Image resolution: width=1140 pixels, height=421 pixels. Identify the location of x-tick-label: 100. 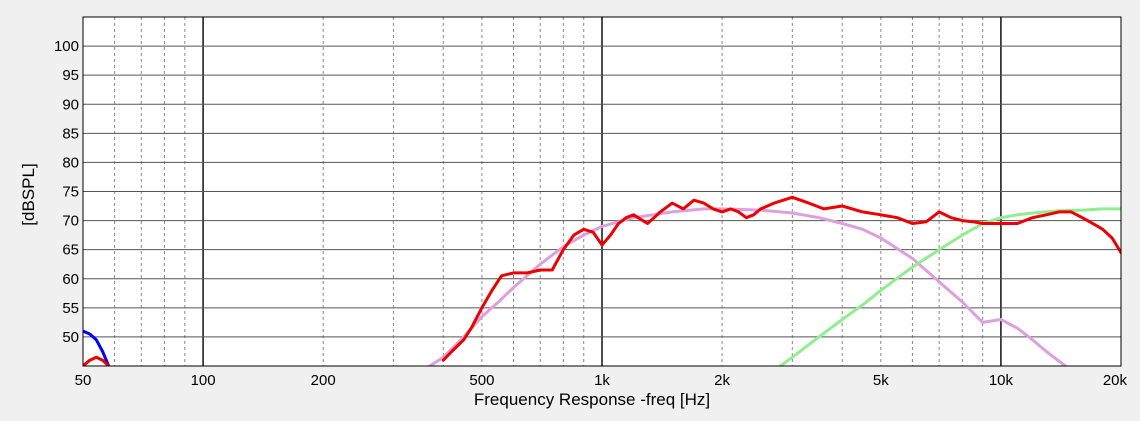
(203, 380).